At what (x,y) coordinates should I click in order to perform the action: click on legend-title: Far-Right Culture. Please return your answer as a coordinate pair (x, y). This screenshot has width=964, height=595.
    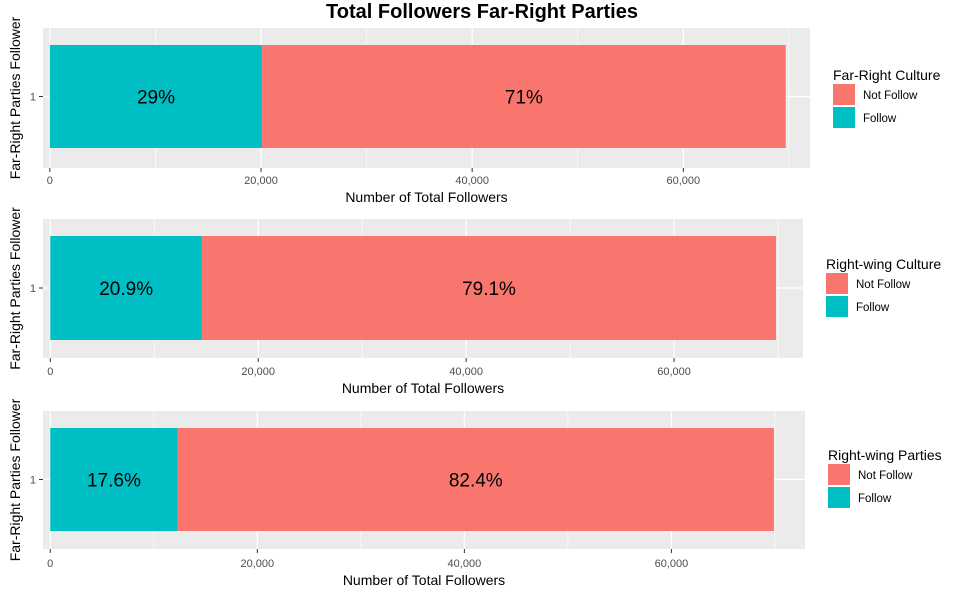
    Looking at the image, I should click on (887, 75).